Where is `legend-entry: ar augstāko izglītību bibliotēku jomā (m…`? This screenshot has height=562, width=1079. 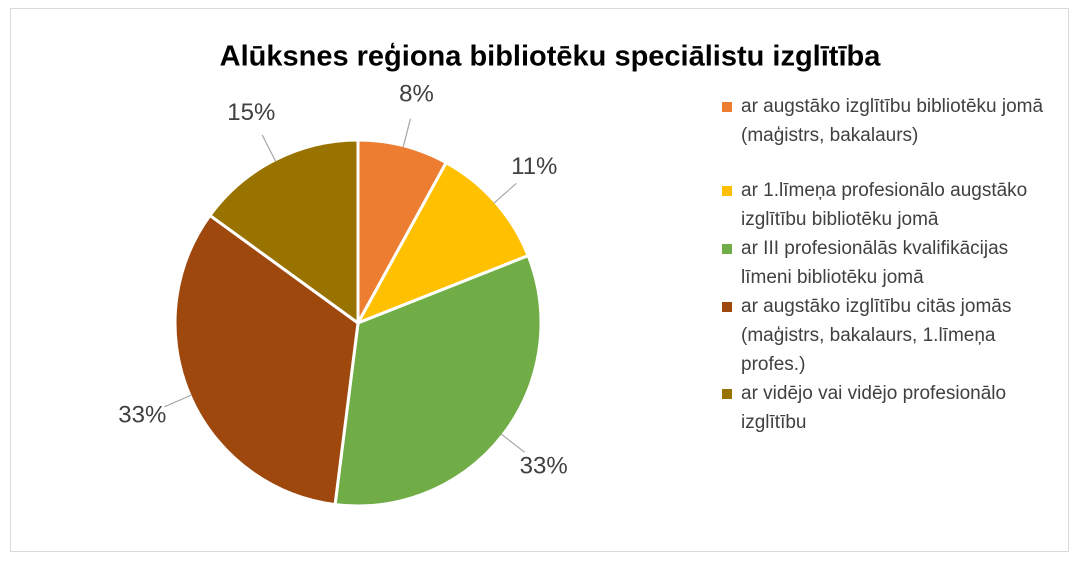 legend-entry: ar augstāko izglītību bibliotēku jomā (m… is located at coordinates (889, 121).